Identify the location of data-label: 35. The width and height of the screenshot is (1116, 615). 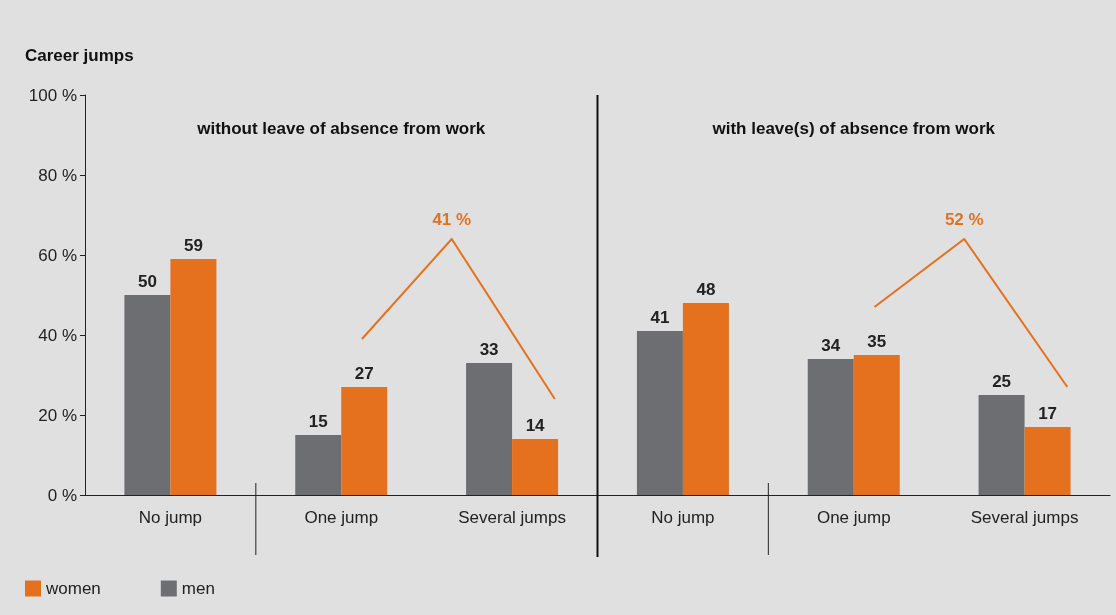
(877, 341).